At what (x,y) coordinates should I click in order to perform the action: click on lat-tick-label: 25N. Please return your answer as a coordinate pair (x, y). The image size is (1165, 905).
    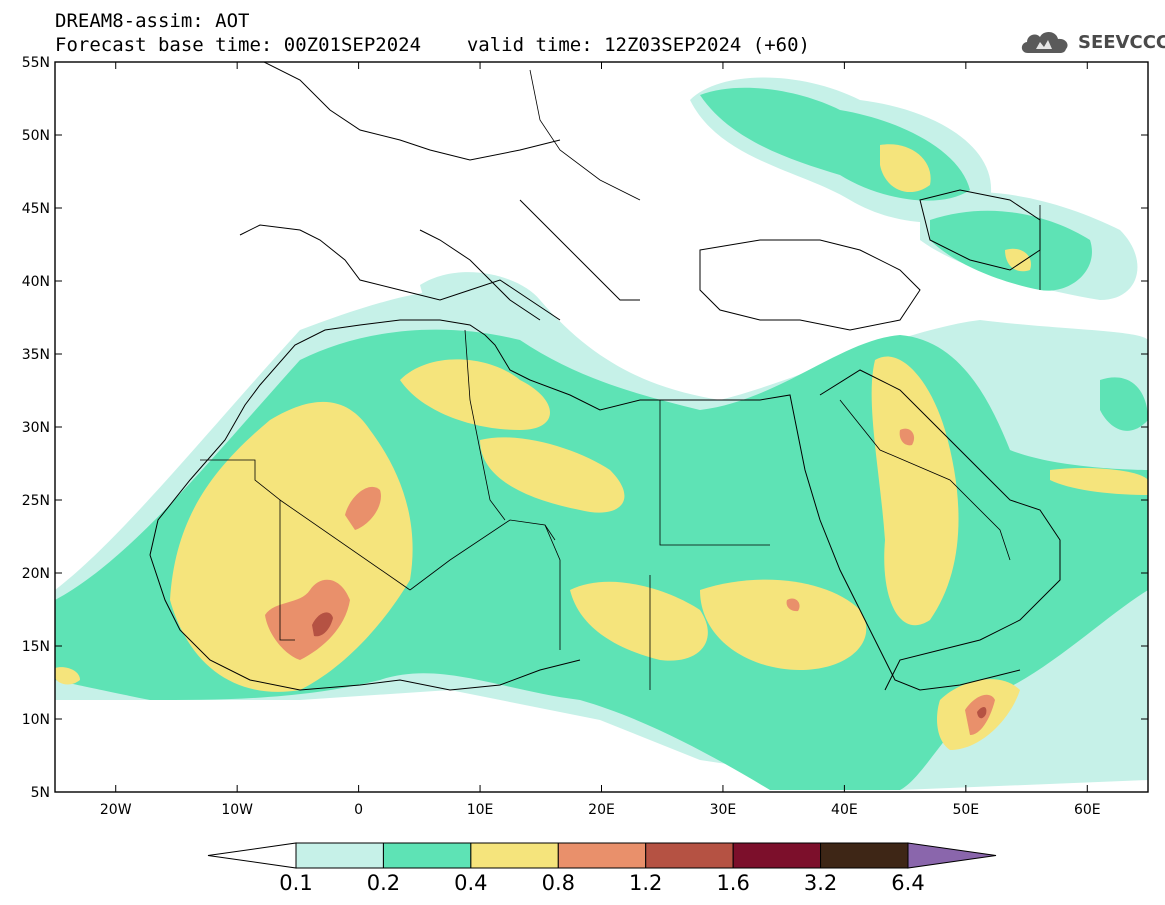
    Looking at the image, I should click on (36, 501).